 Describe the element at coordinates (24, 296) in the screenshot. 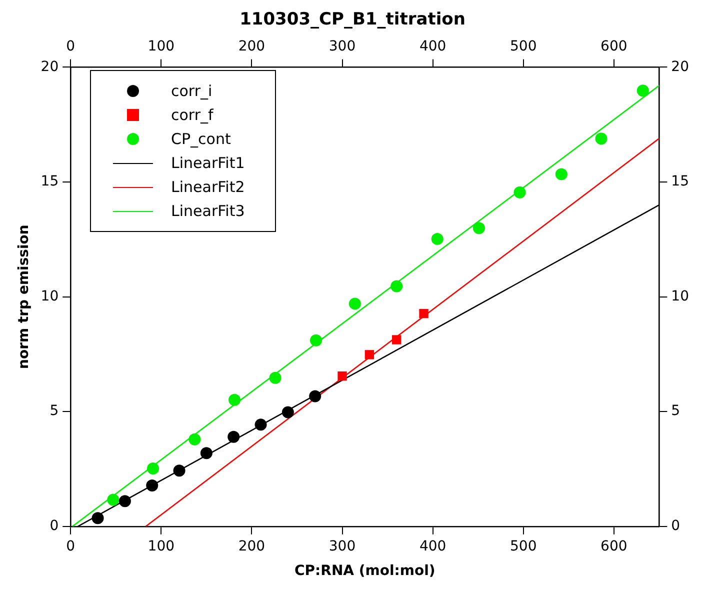

I see `y-axis-title: norm trp emission` at that location.